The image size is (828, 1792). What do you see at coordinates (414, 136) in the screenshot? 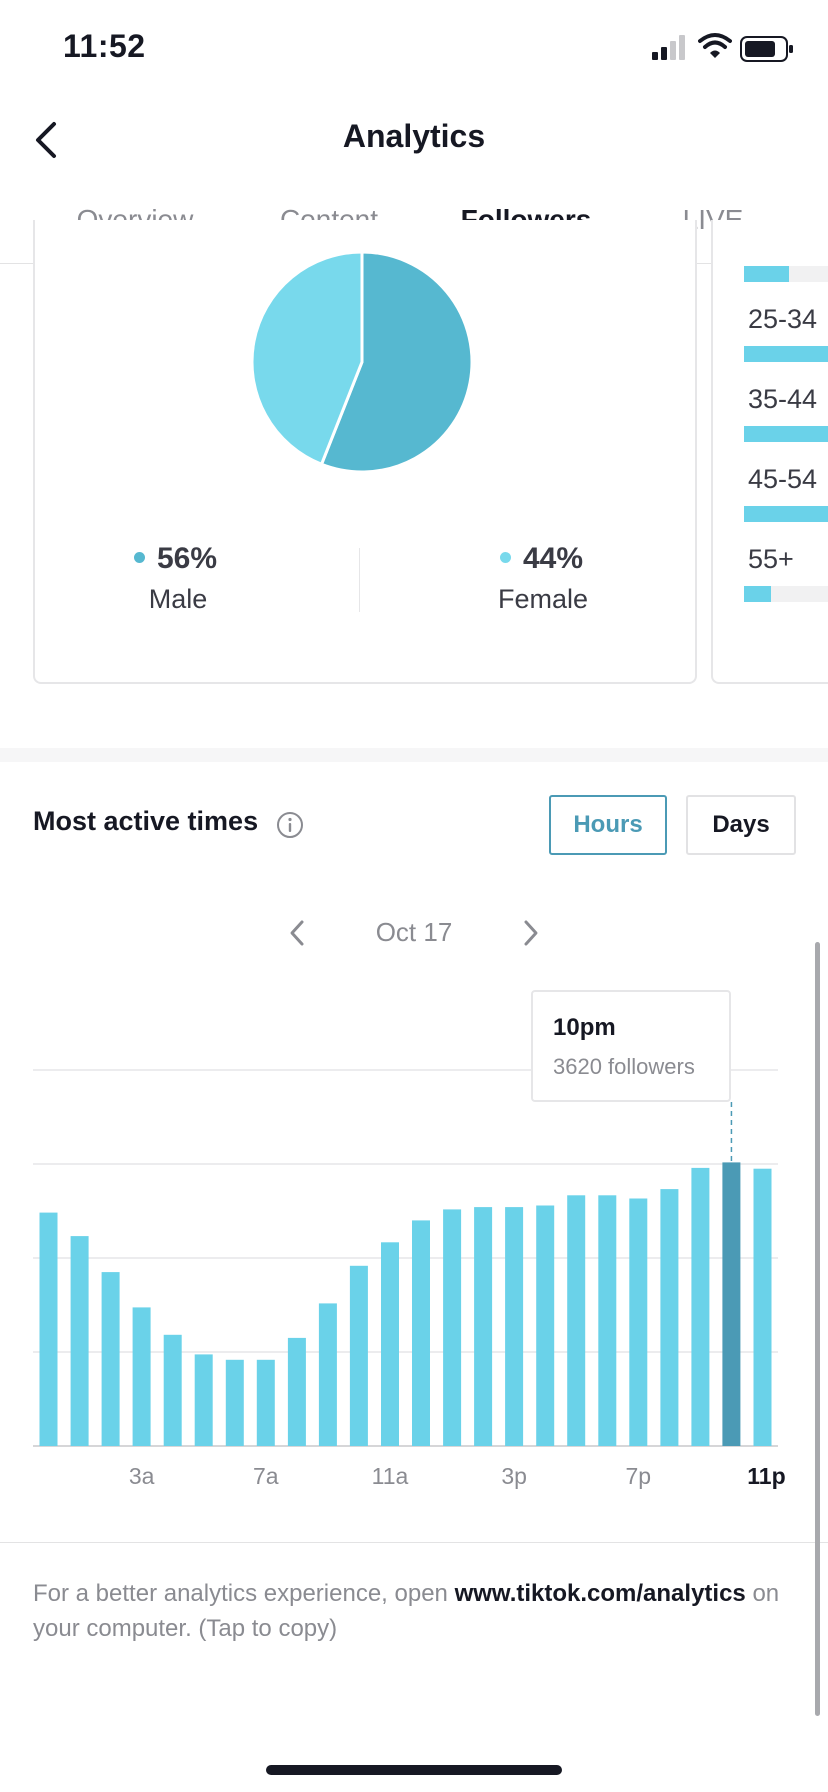
I see `page-title: Analytics` at bounding box center [414, 136].